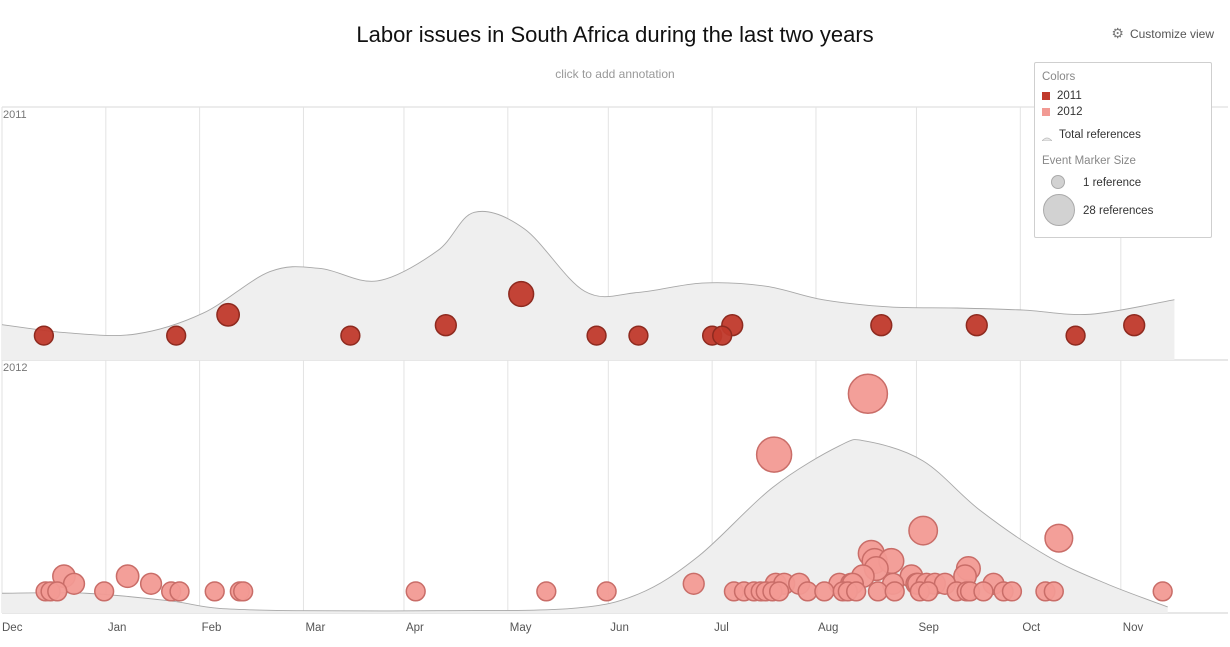 Image resolution: width=1230 pixels, height=647 pixels. Describe the element at coordinates (315, 628) in the screenshot. I see `x-tick-label: Mar` at that location.